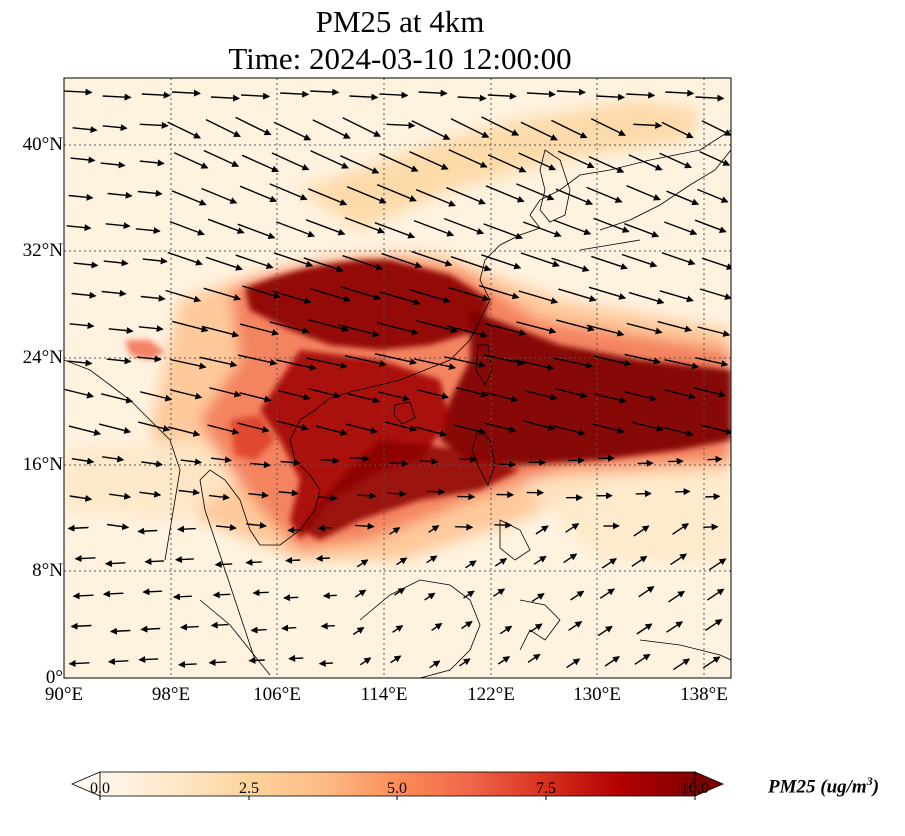 The image size is (905, 836). I want to click on haze-southeast, so click(625, 515).